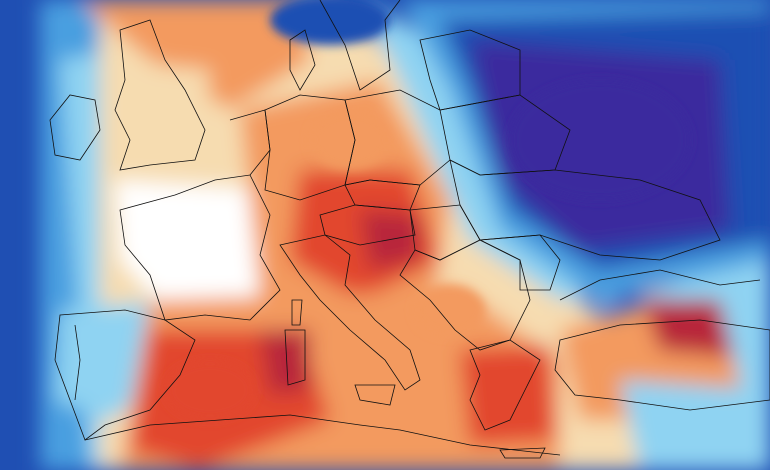 The height and width of the screenshot is (470, 770). Describe the element at coordinates (522, 453) in the screenshot. I see `crete-coast` at that location.